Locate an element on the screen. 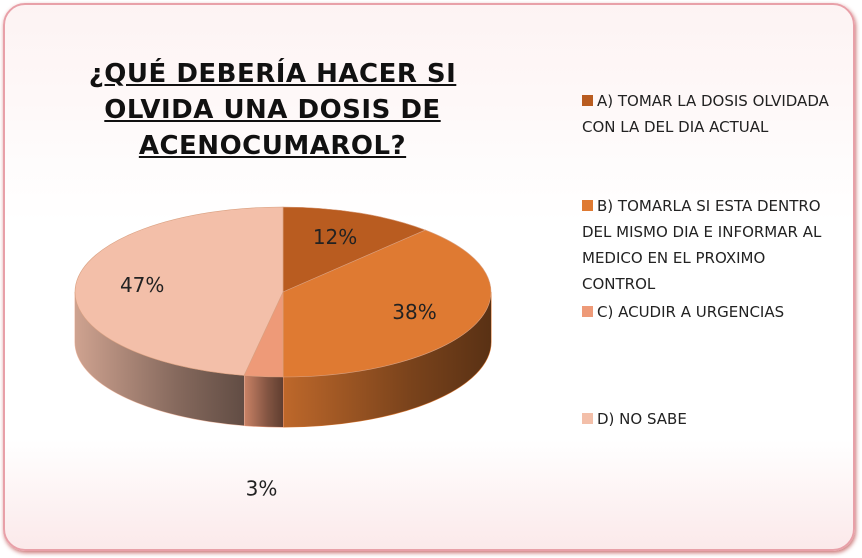  data-label: 12% is located at coordinates (335, 237).